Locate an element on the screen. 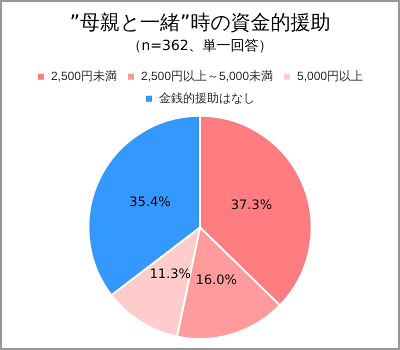  data-label: 37.3% is located at coordinates (251, 206).